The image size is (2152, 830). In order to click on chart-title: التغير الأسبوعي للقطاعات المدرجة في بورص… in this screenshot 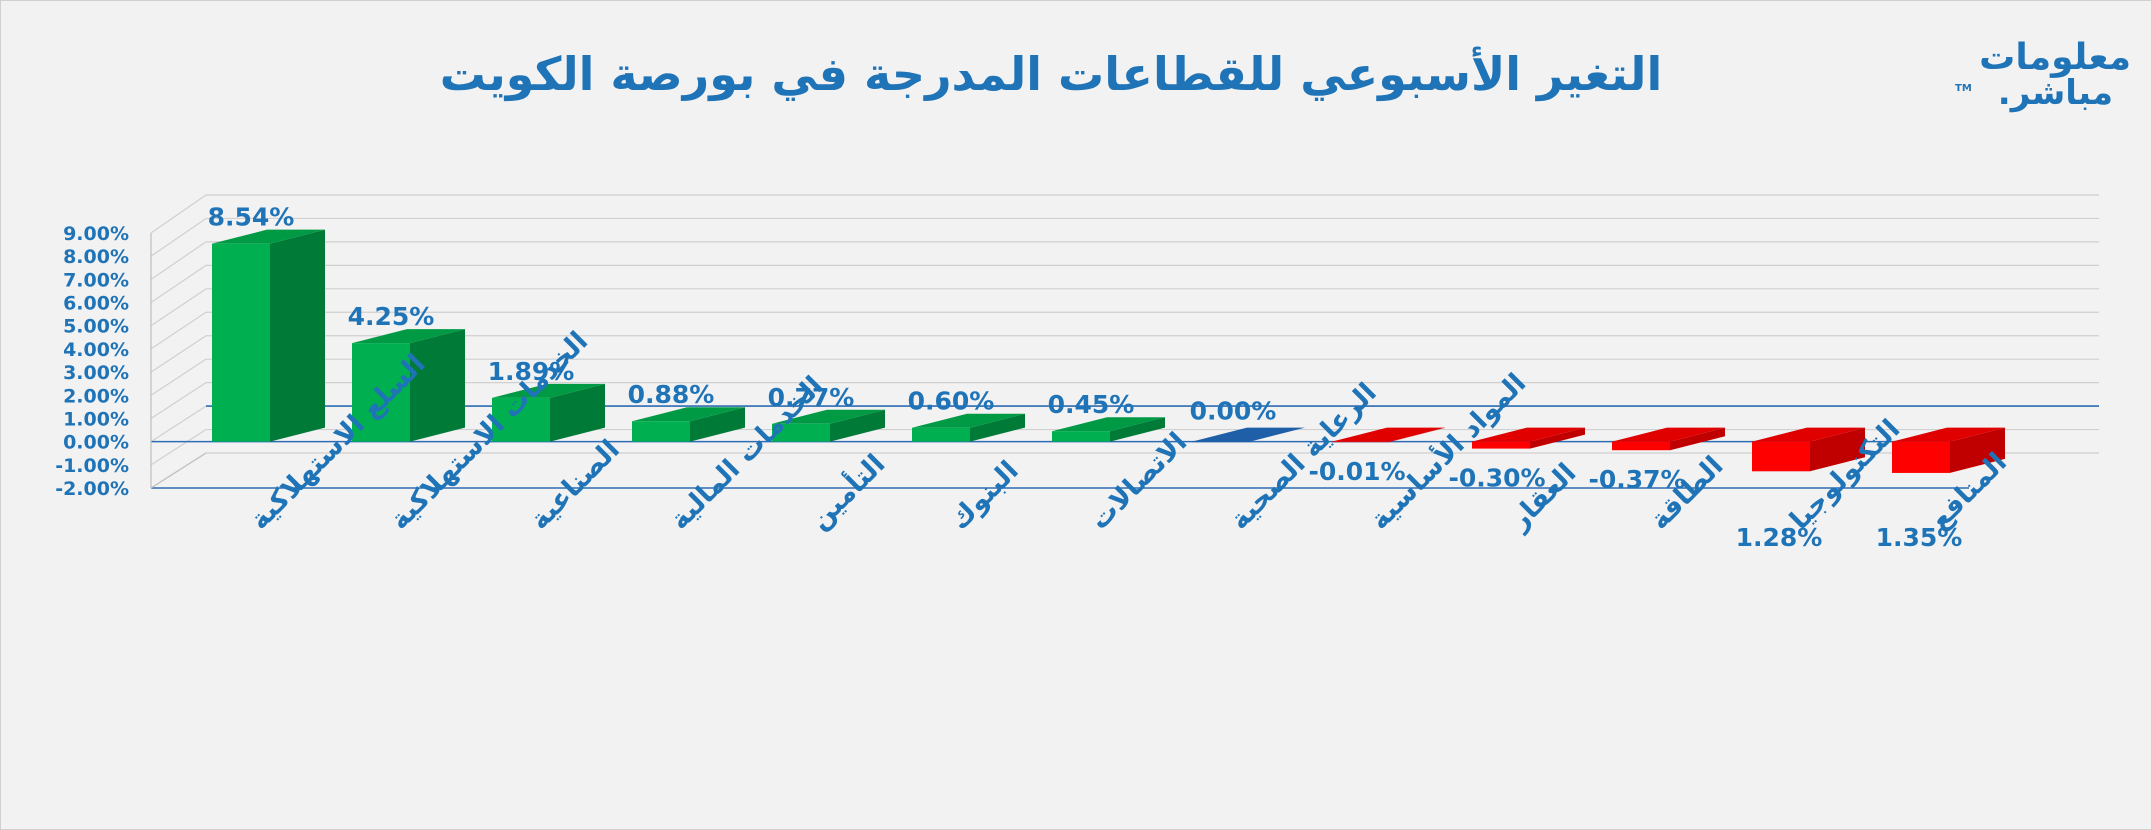, I will do `click(1051, 74)`.